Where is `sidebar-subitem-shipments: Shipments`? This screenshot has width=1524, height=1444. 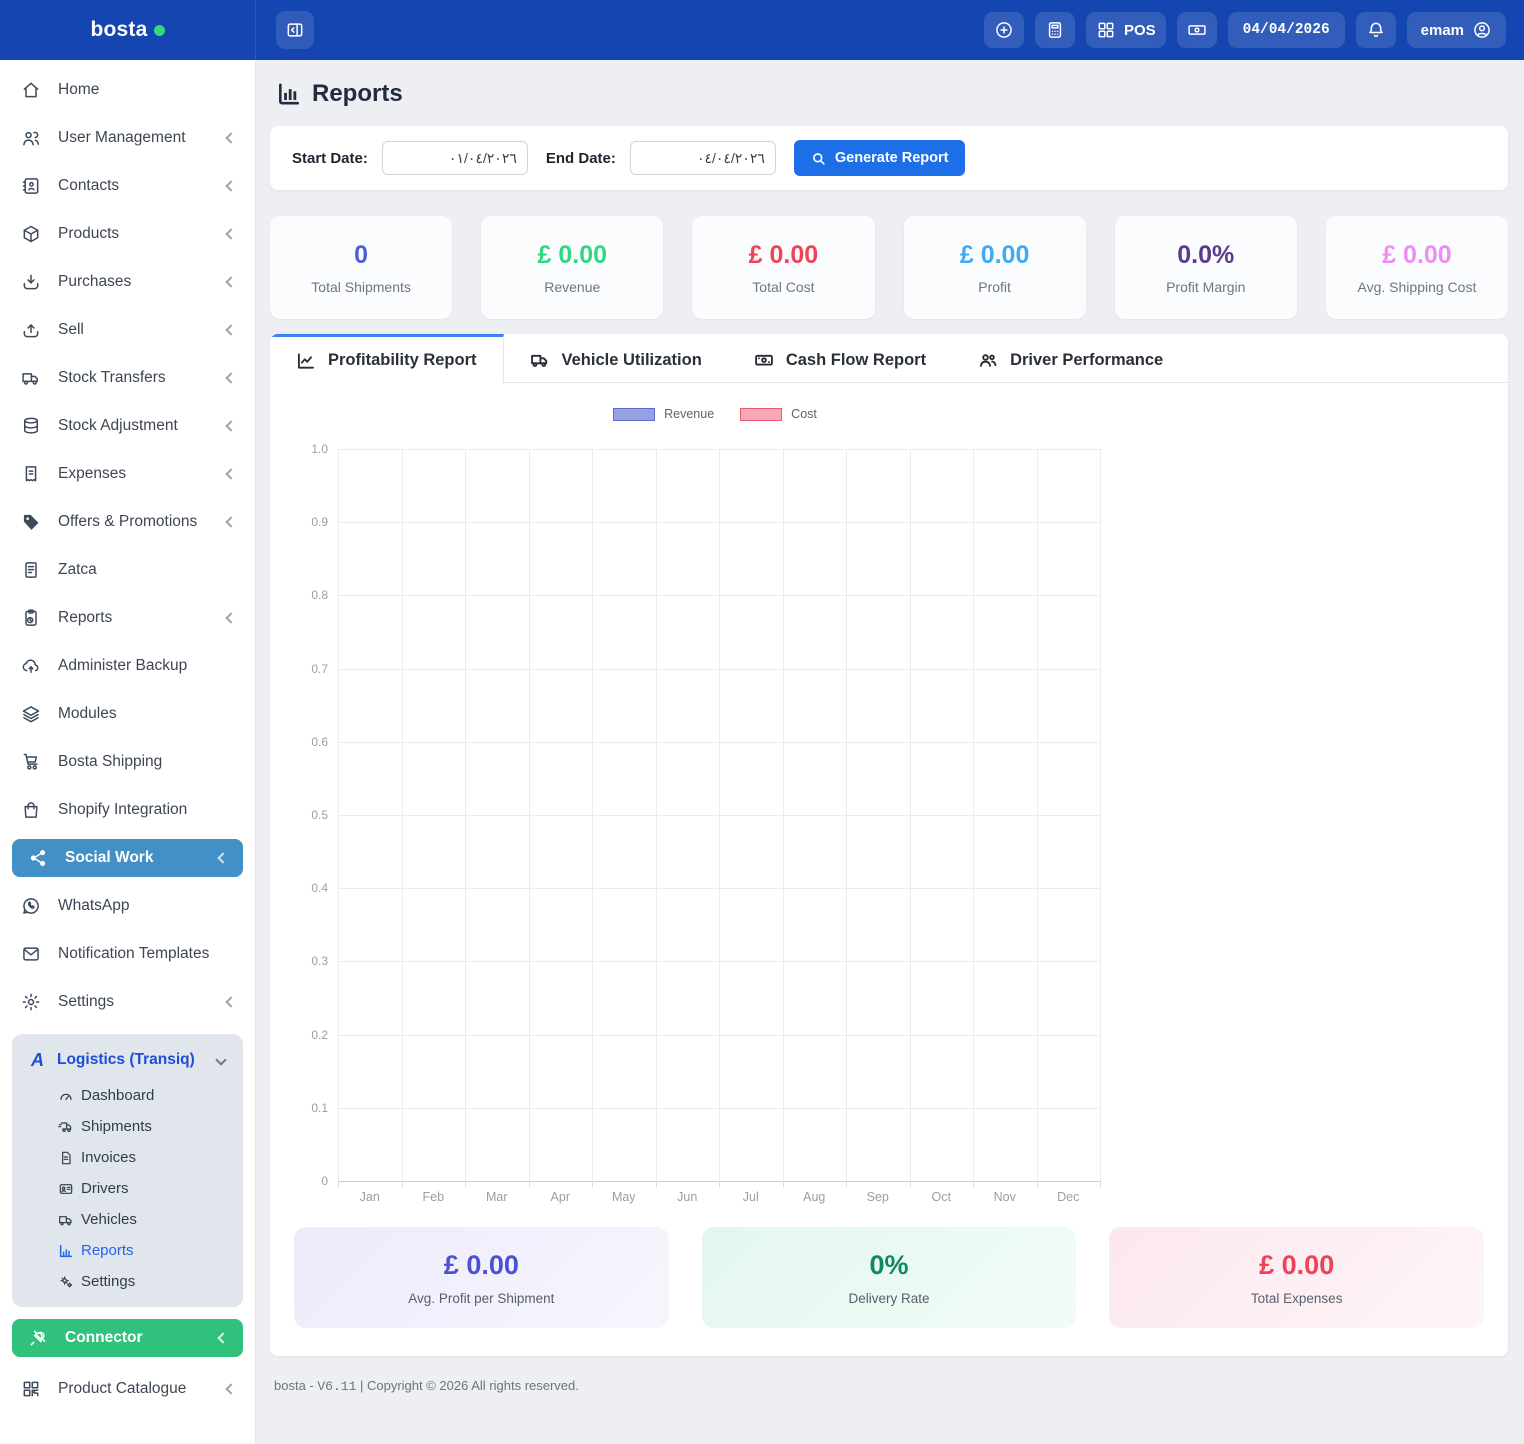 sidebar-subitem-shipments: Shipments is located at coordinates (127, 1126).